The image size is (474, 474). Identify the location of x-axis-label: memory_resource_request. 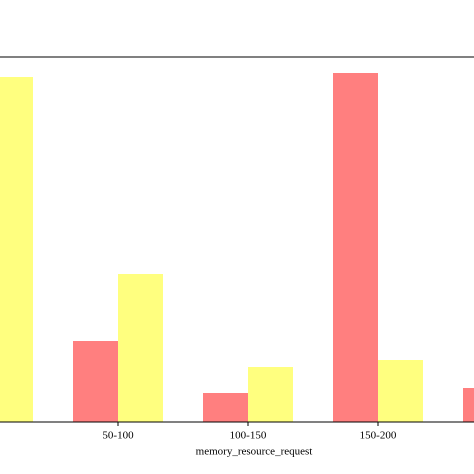
(254, 452).